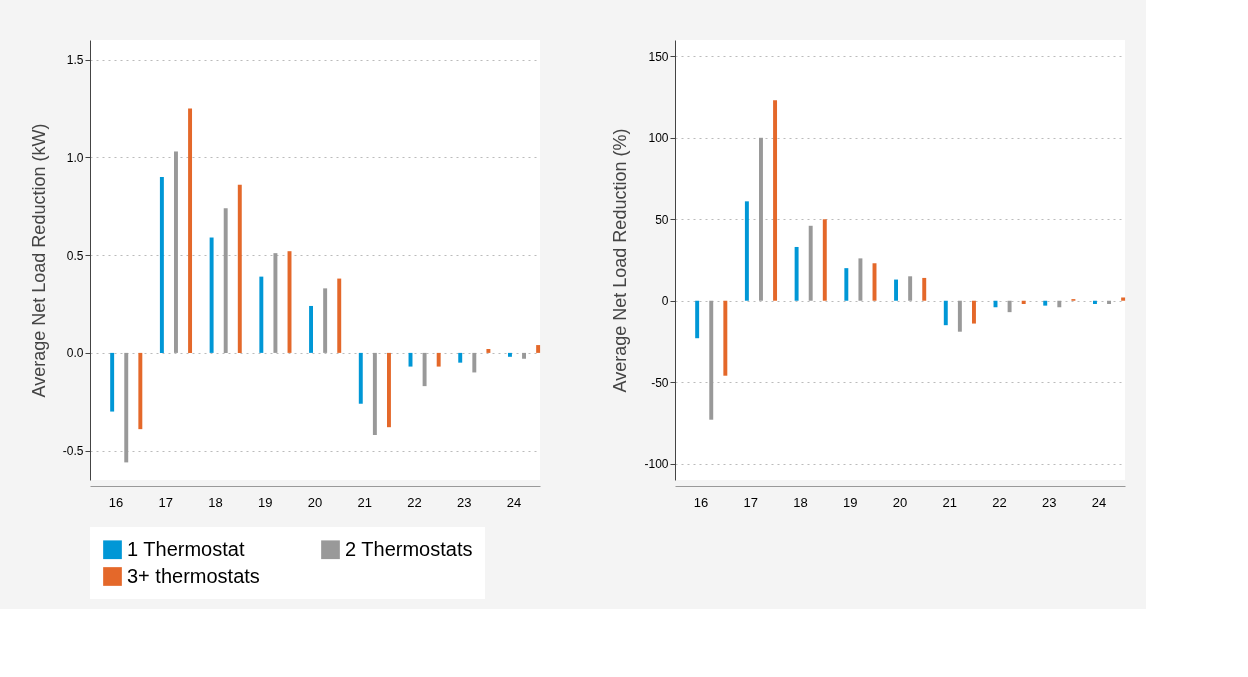 The height and width of the screenshot is (677, 1248). Describe the element at coordinates (38, 260) in the screenshot. I see `y-axis-title: Average Net Load Reduction (kW)` at that location.